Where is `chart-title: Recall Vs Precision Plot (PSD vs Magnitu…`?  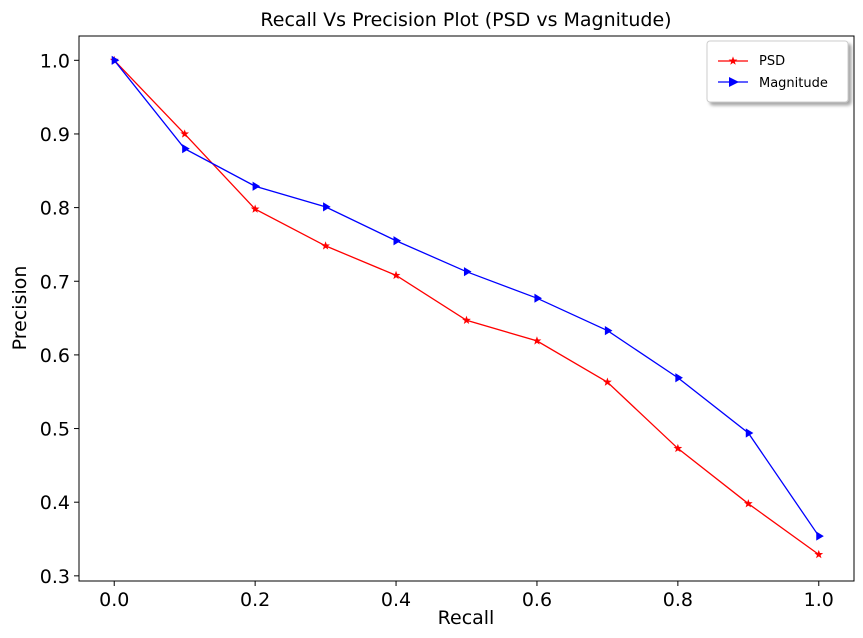 chart-title: Recall Vs Precision Plot (PSD vs Magnitu… is located at coordinates (465, 20).